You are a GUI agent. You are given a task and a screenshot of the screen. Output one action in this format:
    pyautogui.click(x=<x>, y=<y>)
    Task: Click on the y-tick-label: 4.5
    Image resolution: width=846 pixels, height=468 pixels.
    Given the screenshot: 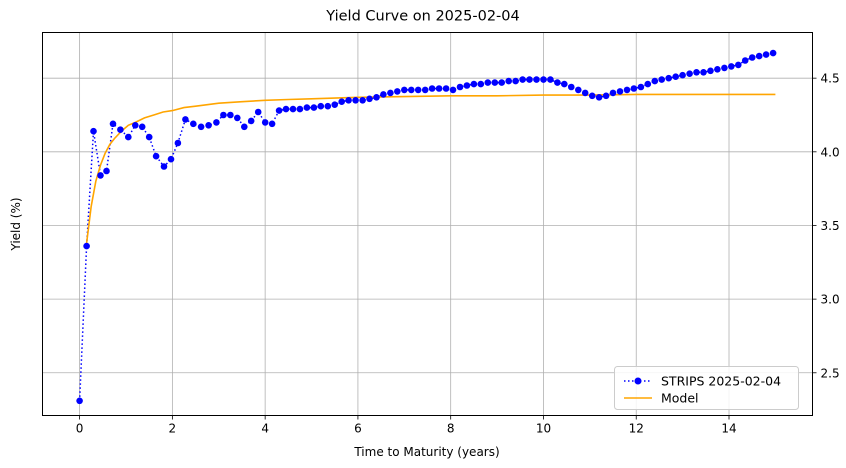 What is the action you would take?
    pyautogui.click(x=830, y=79)
    